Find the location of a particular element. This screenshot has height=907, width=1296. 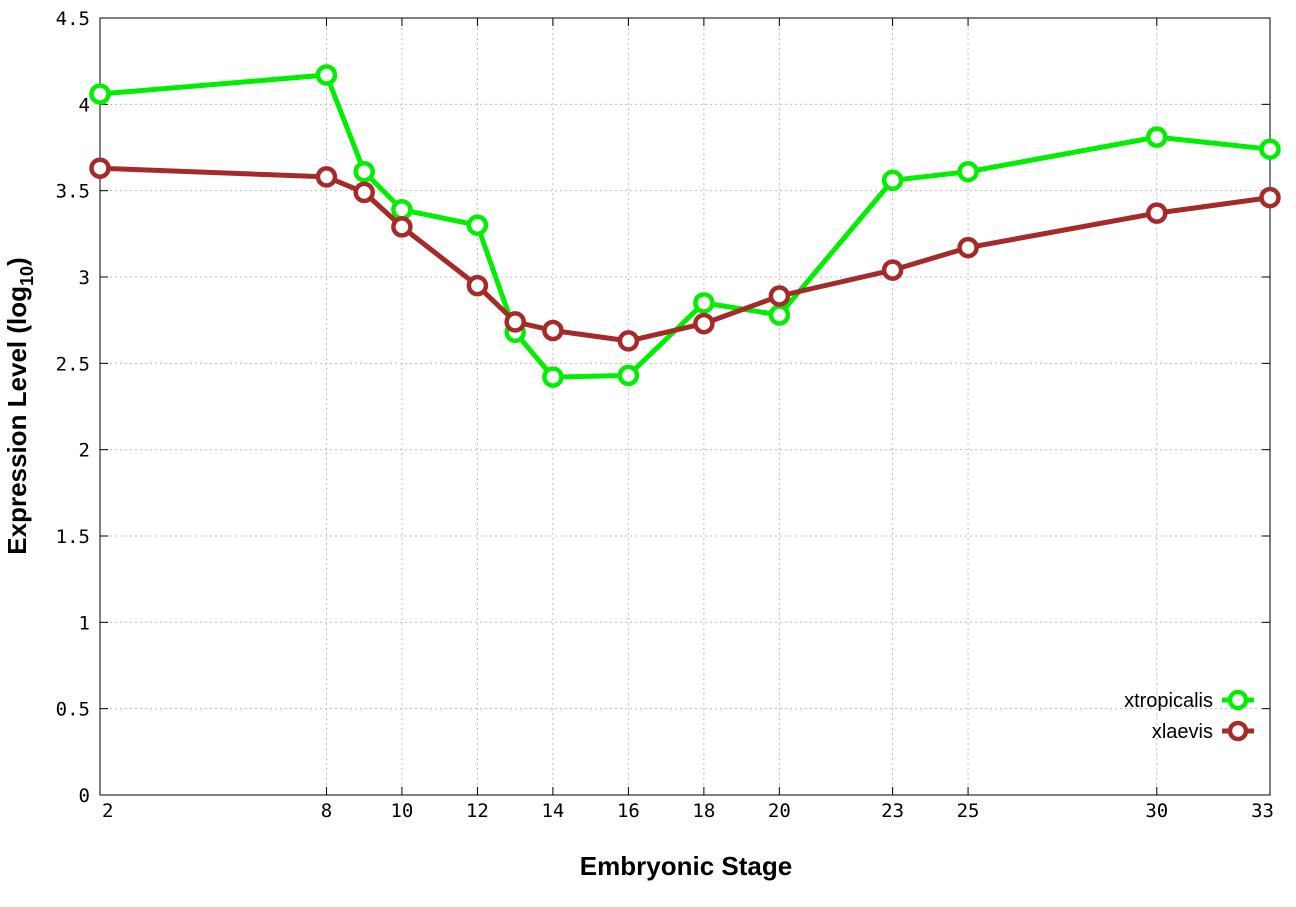

y-tick-label: 4.5 is located at coordinates (73, 19).